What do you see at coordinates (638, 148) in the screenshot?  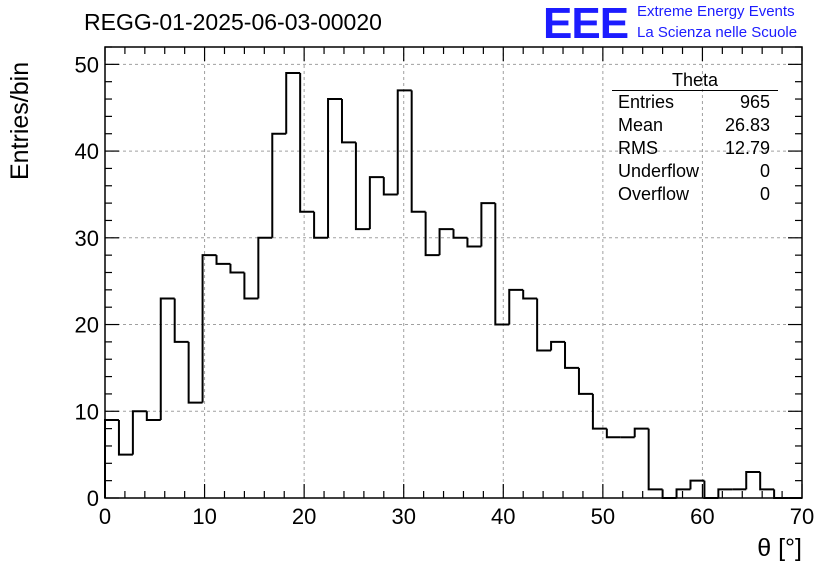 I see `stats-label: RMS` at bounding box center [638, 148].